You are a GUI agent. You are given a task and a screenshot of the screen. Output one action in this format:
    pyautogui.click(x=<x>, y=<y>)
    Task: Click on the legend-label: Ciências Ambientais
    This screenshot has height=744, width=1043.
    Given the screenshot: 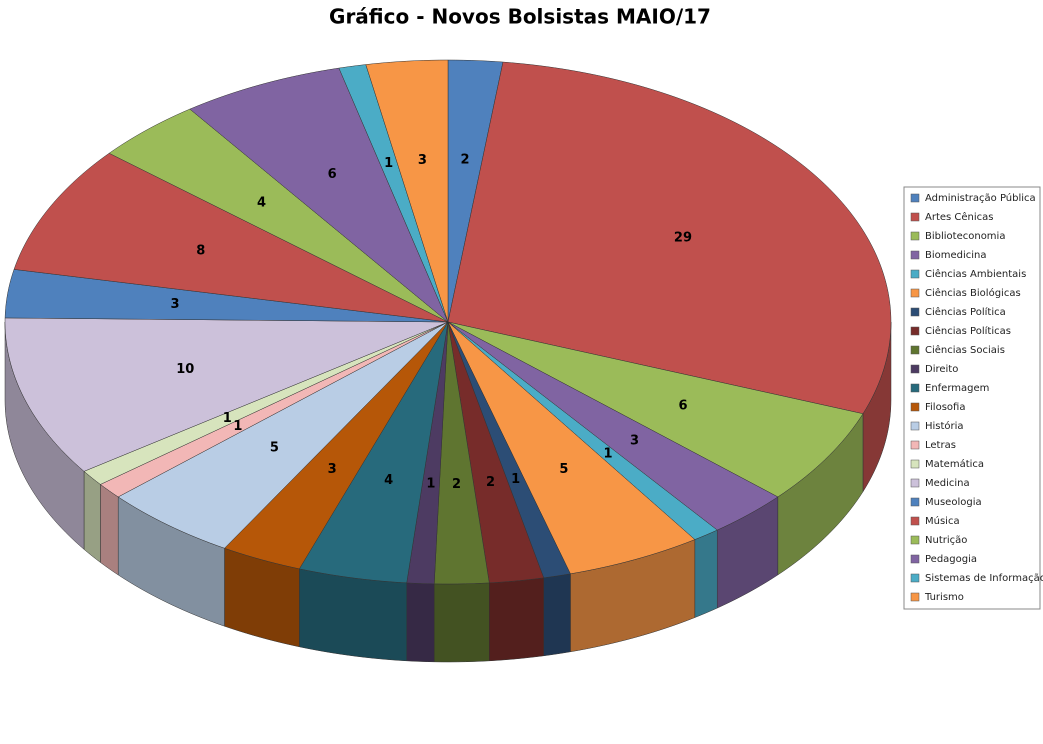 What is the action you would take?
    pyautogui.click(x=975, y=274)
    